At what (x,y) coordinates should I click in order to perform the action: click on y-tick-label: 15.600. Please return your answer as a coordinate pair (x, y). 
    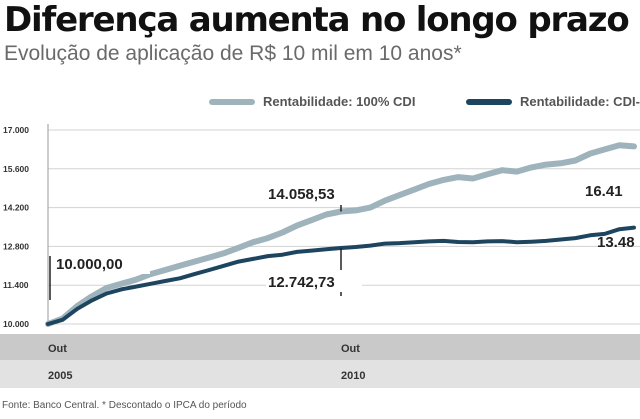
    Looking at the image, I should click on (16, 169).